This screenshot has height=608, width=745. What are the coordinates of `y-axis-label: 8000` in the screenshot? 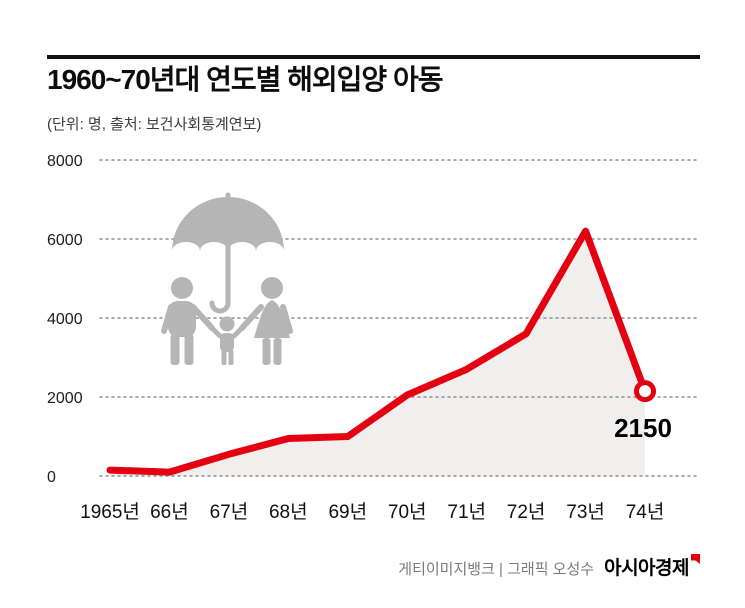 It's located at (65, 161).